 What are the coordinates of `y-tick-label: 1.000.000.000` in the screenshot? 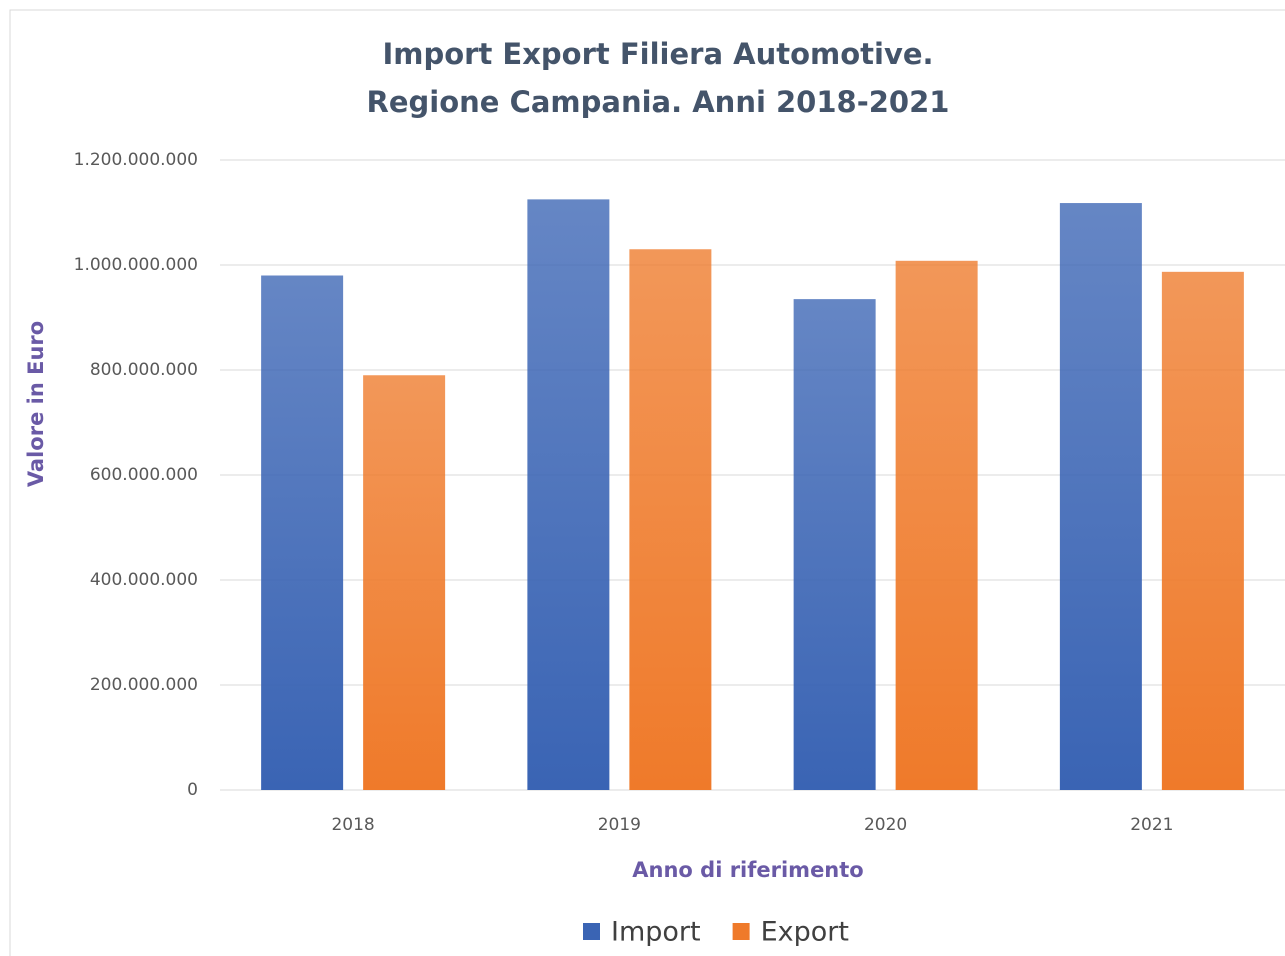 It's located at (136, 265).